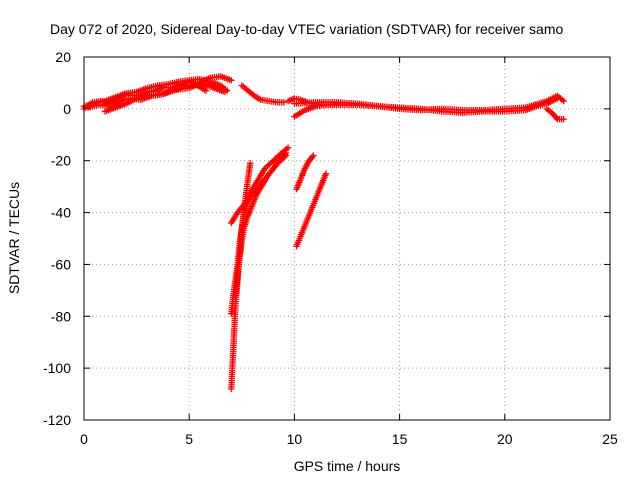 This screenshot has height=480, width=640. I want to click on y-tick-label: -80, so click(61, 316).